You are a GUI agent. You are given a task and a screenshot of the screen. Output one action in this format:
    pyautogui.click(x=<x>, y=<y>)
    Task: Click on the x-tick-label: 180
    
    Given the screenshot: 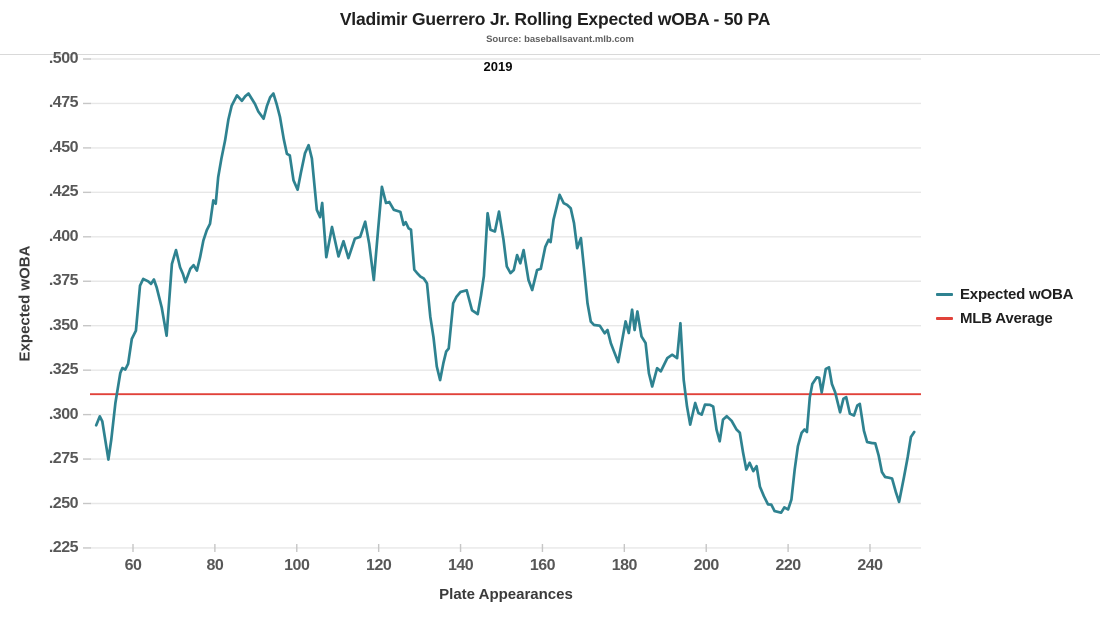 What is the action you would take?
    pyautogui.click(x=624, y=565)
    